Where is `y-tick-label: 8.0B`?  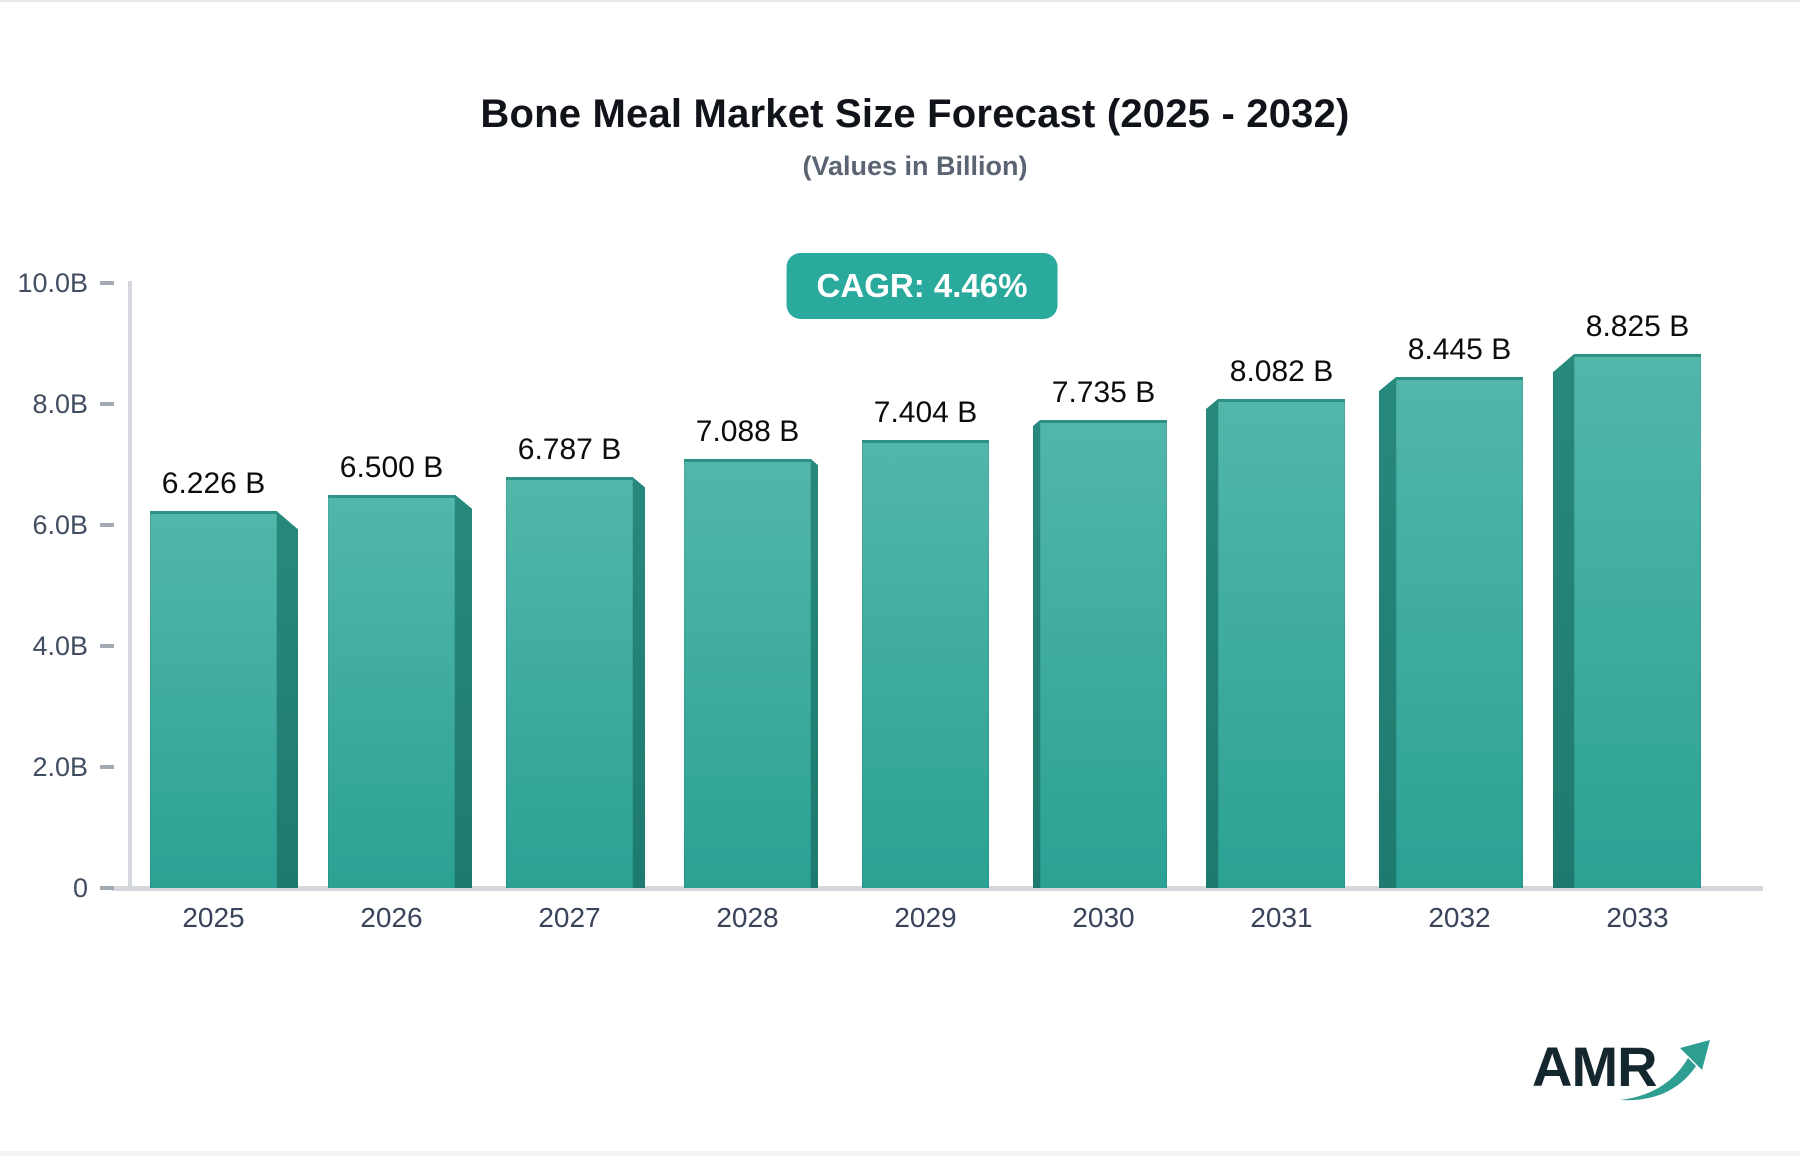
y-tick-label: 8.0B is located at coordinates (60, 404).